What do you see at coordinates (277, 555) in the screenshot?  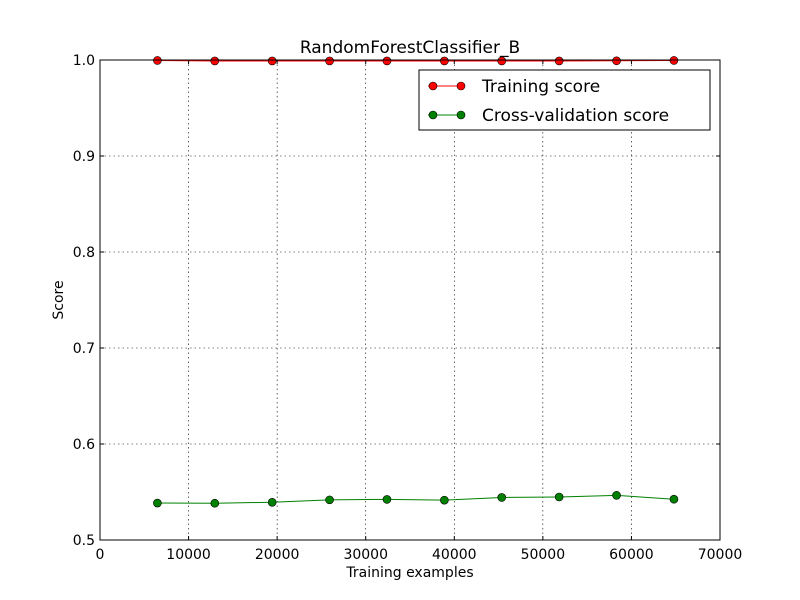 I see `x-tick-label: 20000` at bounding box center [277, 555].